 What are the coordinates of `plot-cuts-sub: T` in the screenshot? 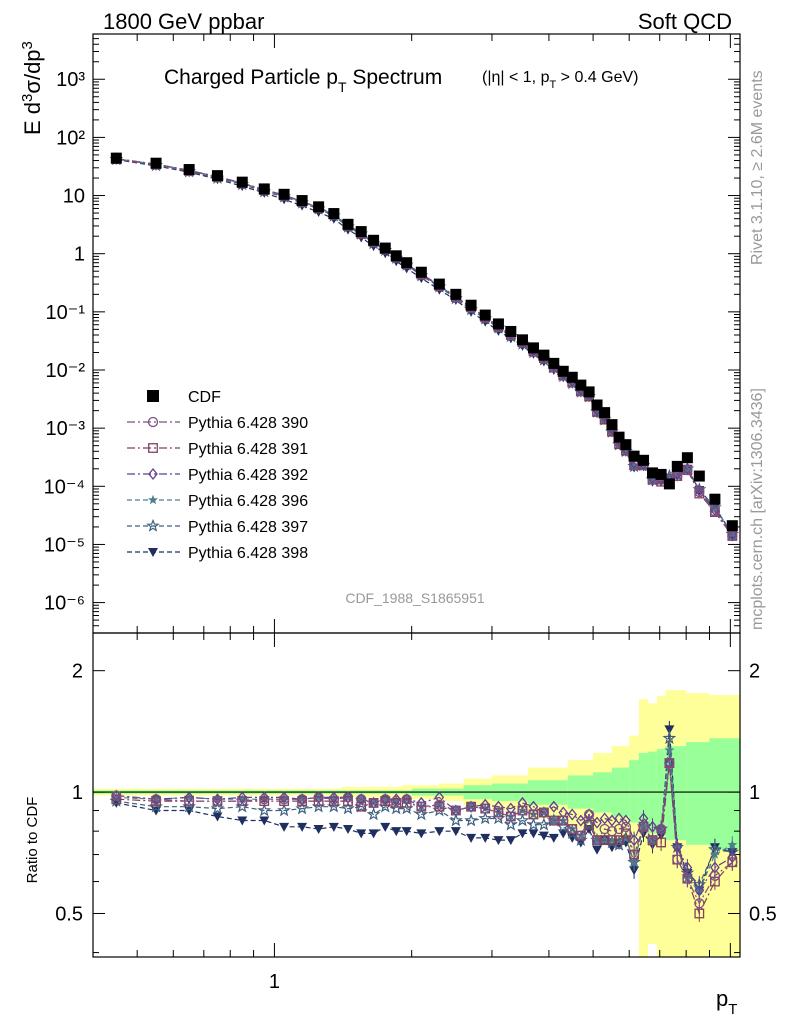 It's located at (552, 85).